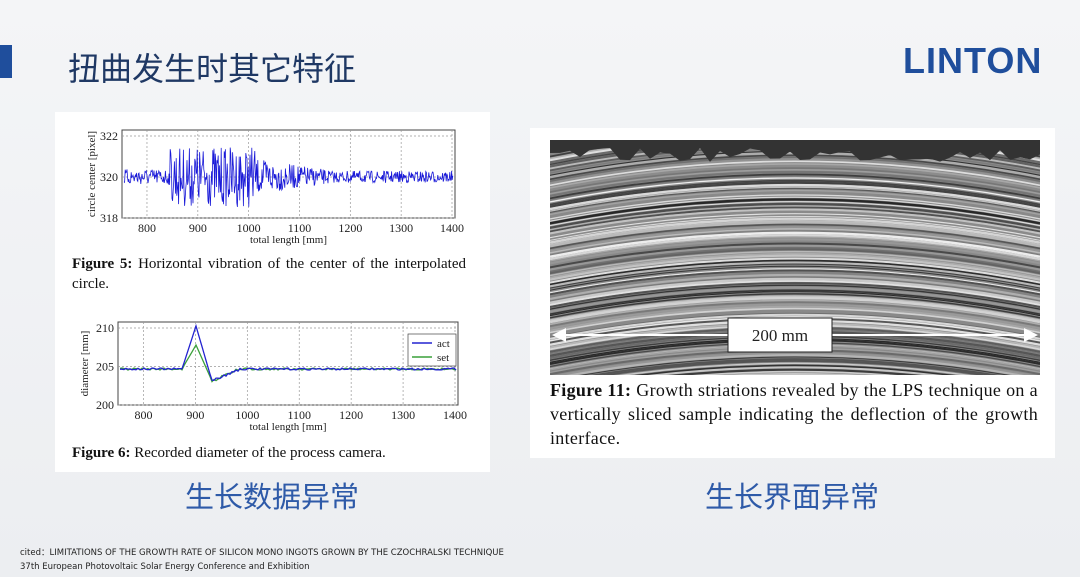 Image resolution: width=1080 pixels, height=577 pixels. I want to click on section-label: 生长界面异常, so click(791, 497).